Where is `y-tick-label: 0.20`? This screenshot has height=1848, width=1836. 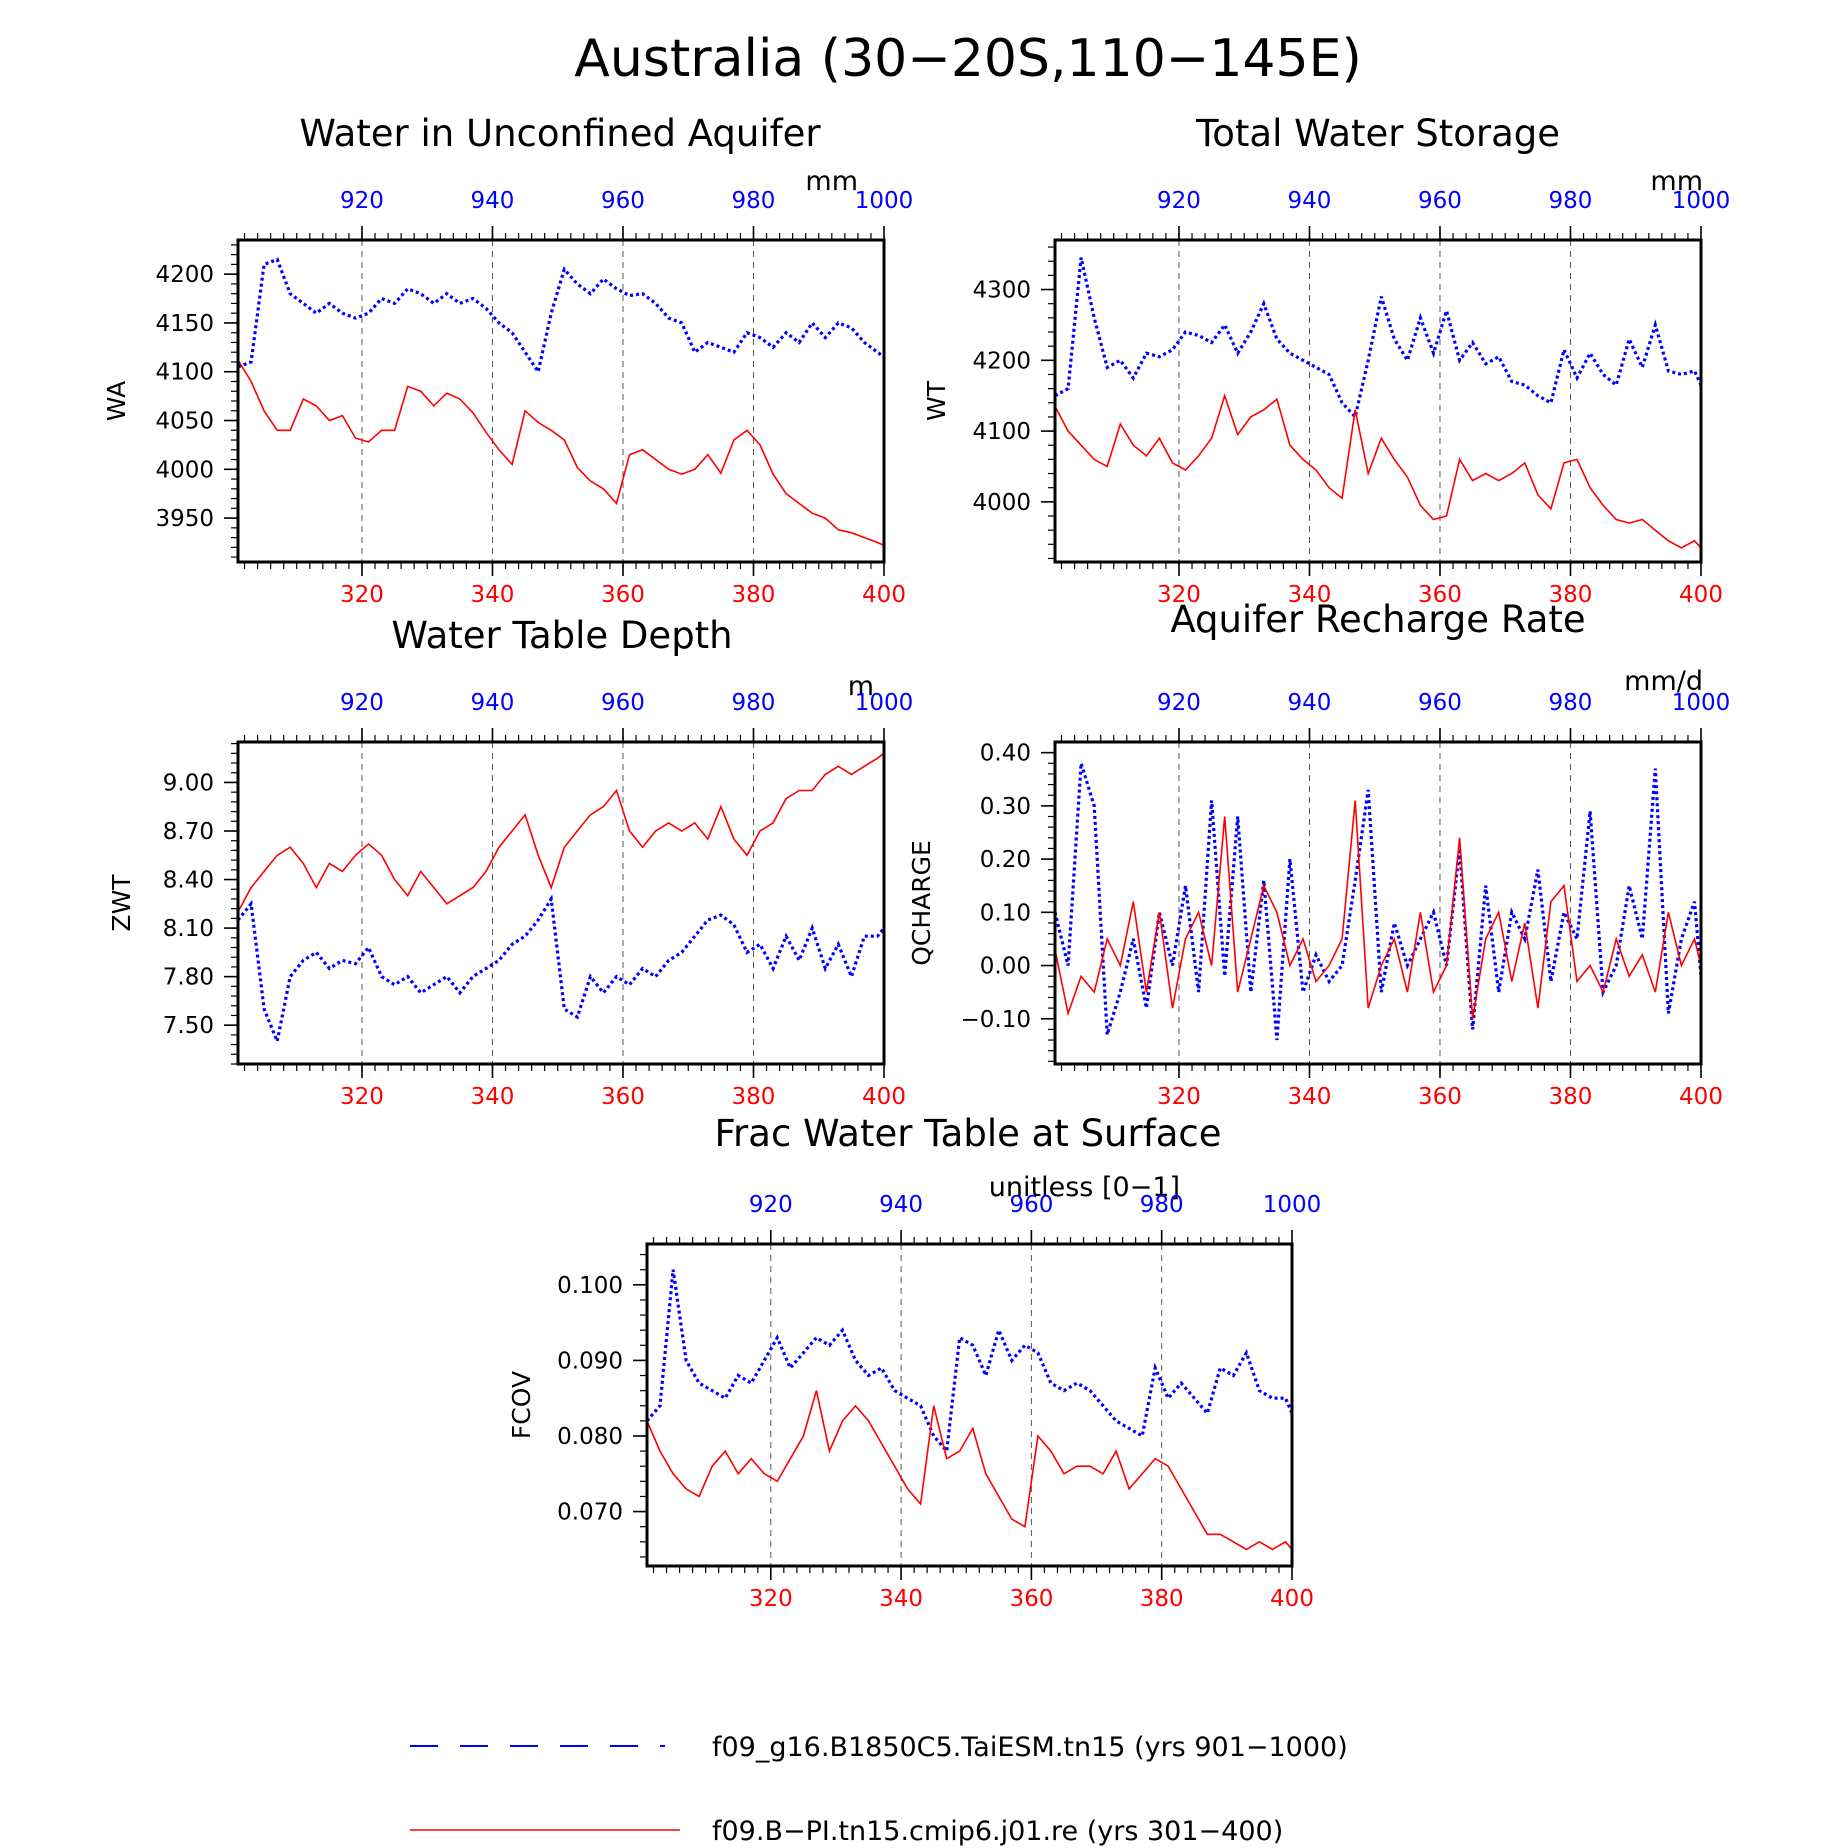
y-tick-label: 0.20 is located at coordinates (1005, 860).